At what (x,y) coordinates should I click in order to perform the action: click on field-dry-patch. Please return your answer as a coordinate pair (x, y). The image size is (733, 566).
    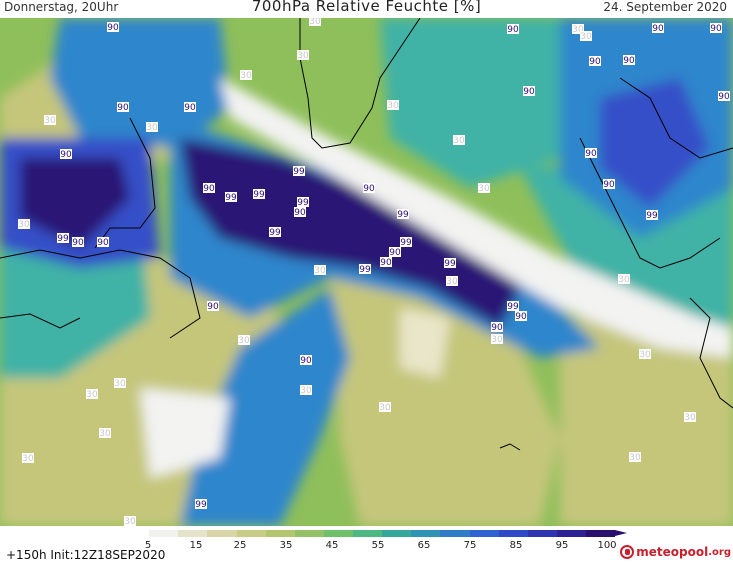
    Looking at the image, I should click on (425, 343).